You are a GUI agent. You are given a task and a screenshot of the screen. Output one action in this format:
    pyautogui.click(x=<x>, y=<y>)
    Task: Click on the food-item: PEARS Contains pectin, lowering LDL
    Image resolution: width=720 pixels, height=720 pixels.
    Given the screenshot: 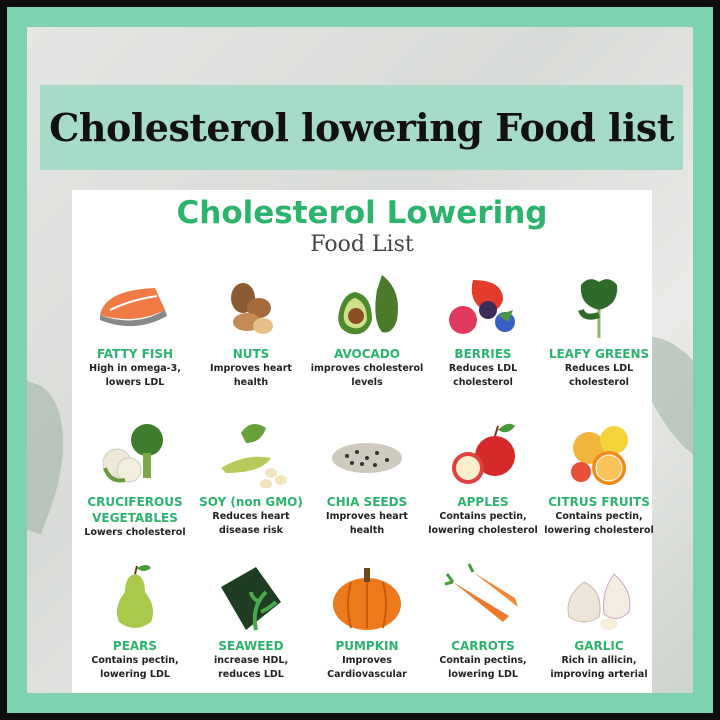 What is the action you would take?
    pyautogui.click(x=135, y=622)
    